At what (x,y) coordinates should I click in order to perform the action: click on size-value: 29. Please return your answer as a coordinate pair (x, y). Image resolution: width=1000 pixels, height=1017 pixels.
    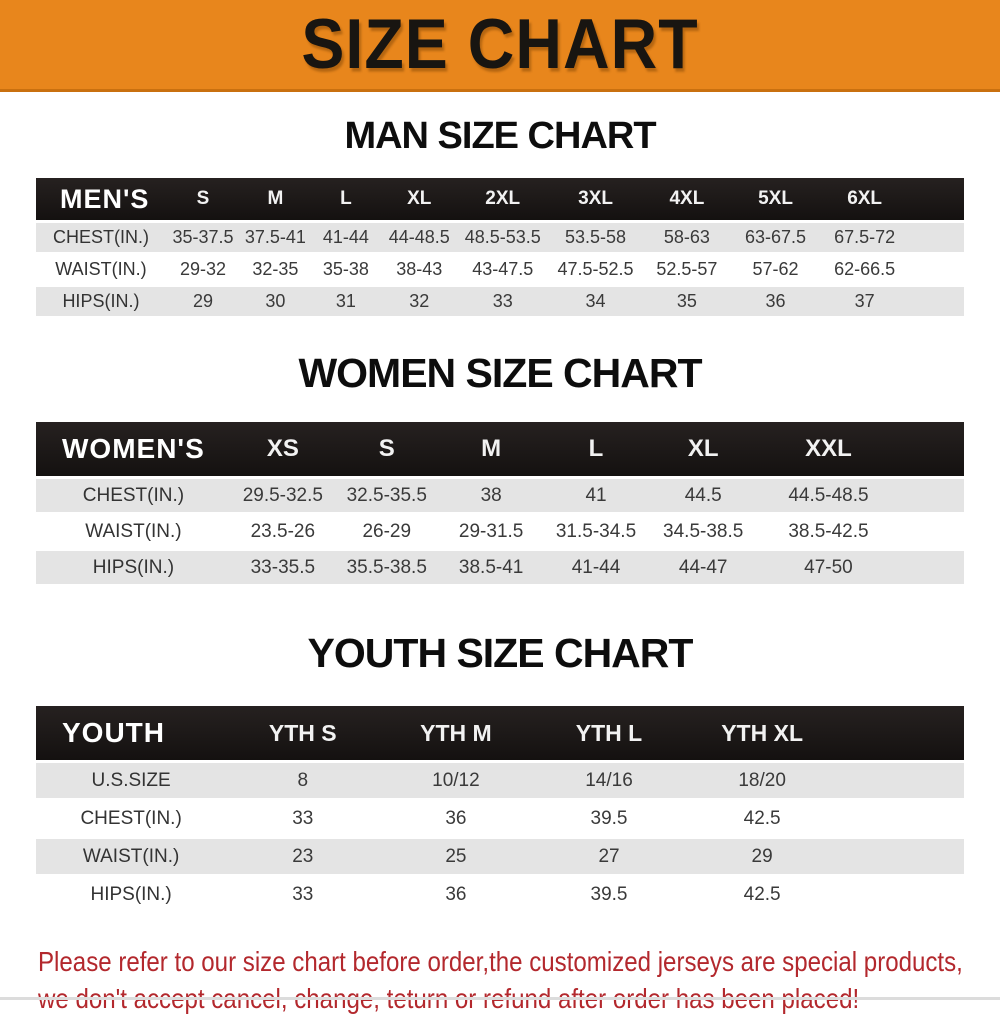
    Looking at the image, I should click on (203, 301).